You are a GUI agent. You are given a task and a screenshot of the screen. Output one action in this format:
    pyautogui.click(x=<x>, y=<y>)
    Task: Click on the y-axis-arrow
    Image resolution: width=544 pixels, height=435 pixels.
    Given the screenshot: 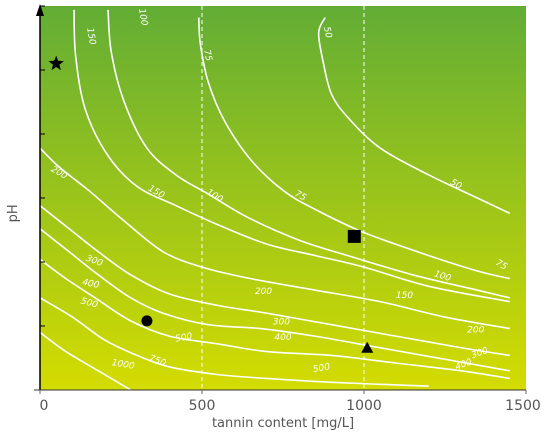 What is the action you would take?
    pyautogui.click(x=40, y=10)
    